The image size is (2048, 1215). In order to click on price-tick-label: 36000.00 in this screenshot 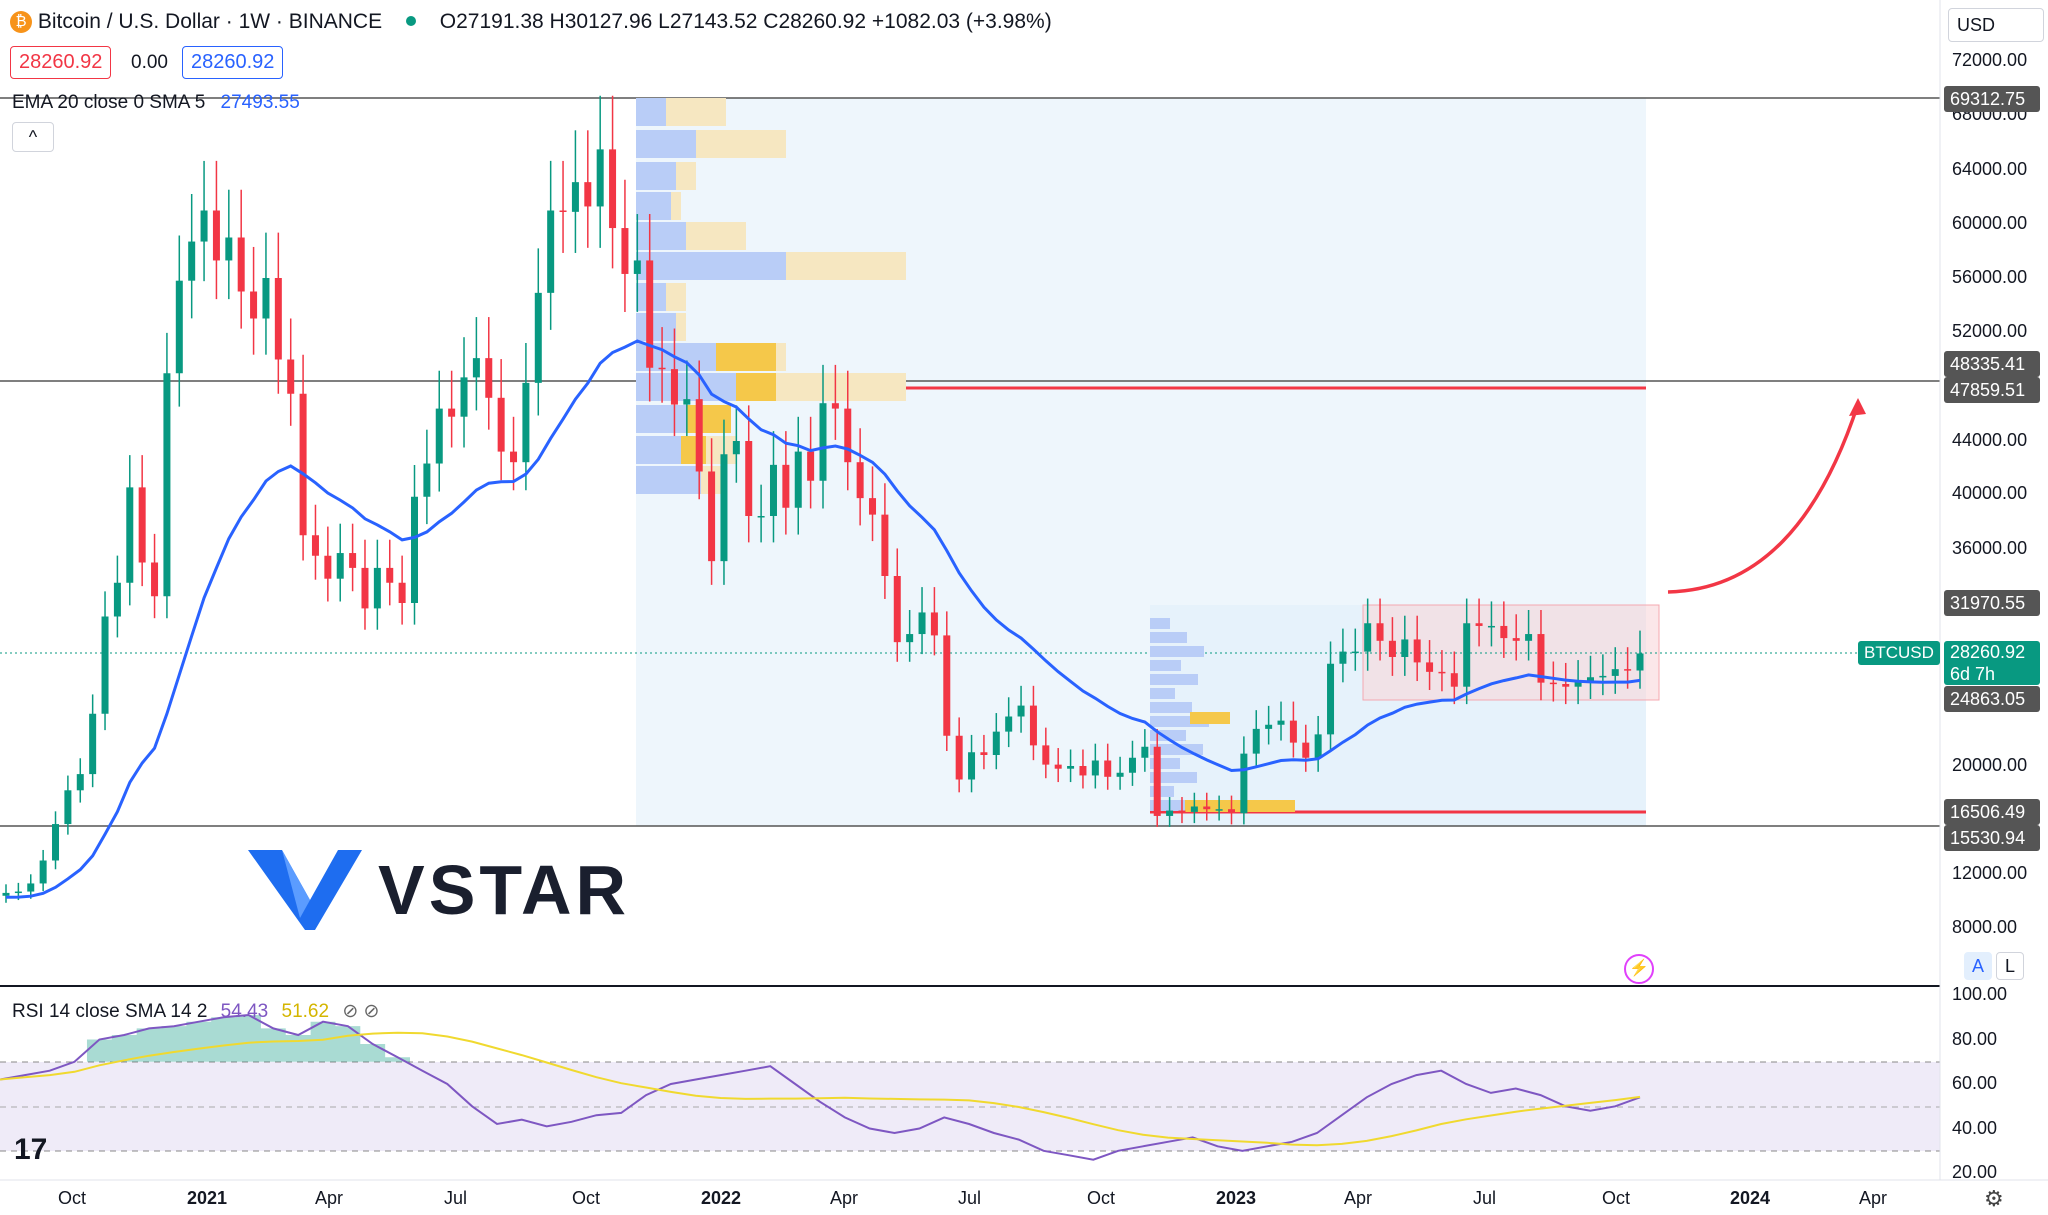, I will do `click(1990, 548)`.